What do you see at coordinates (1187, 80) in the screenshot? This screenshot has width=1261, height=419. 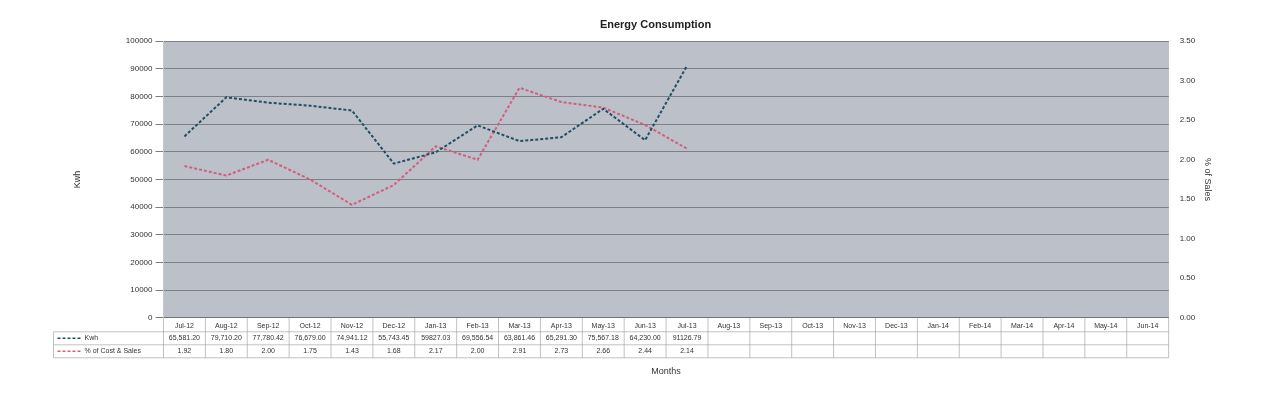 I see `y2-tick-label: 3.00` at bounding box center [1187, 80].